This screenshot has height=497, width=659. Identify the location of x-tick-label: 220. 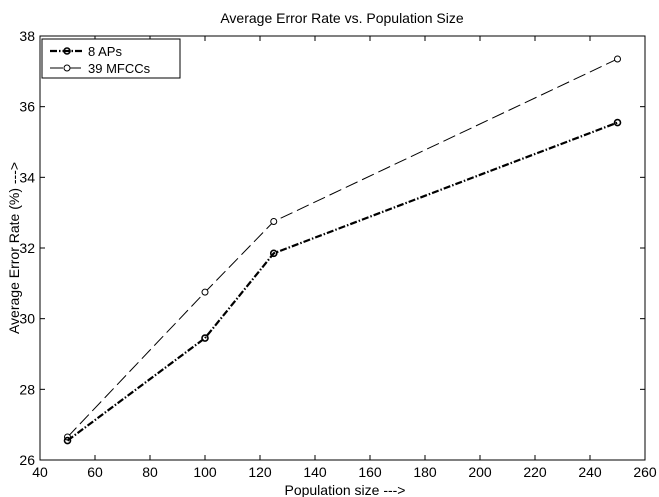
(535, 472).